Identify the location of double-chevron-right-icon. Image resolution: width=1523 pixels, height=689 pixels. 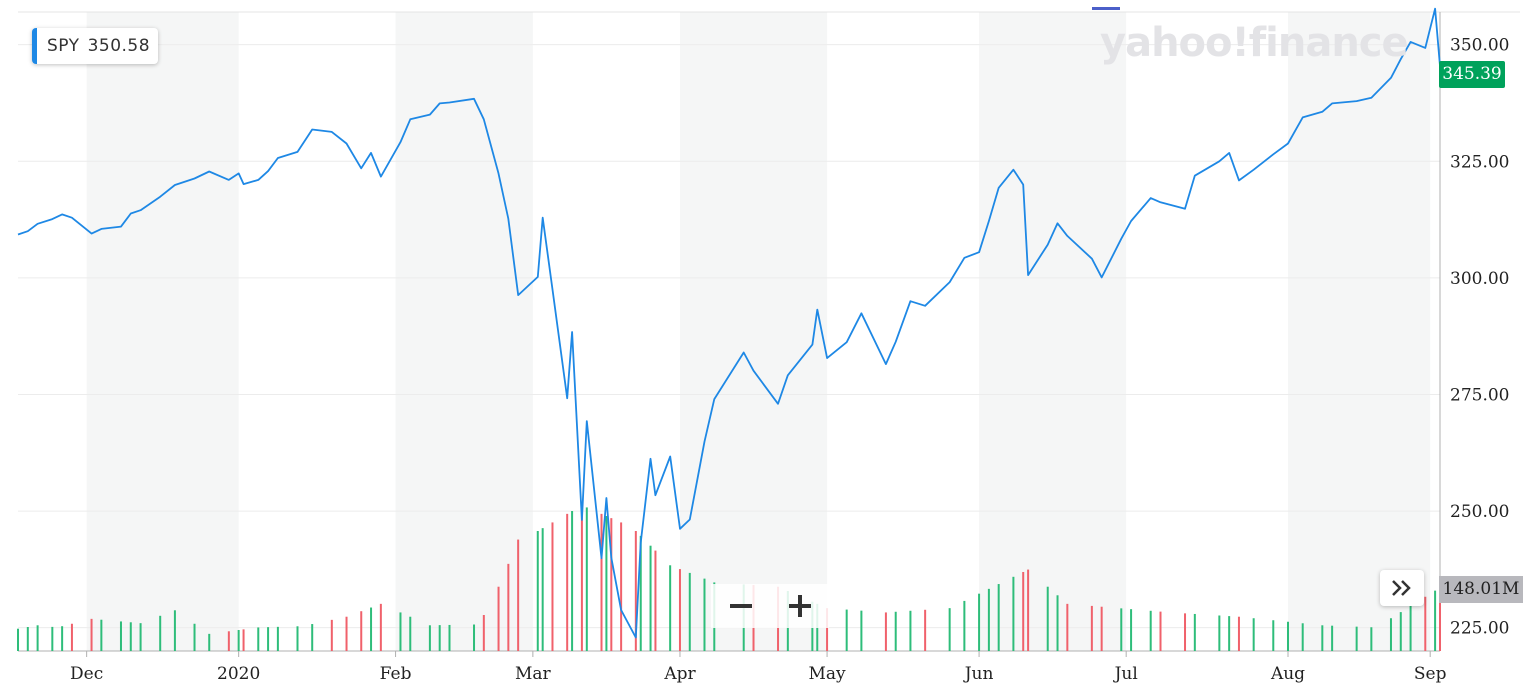
(1401, 588).